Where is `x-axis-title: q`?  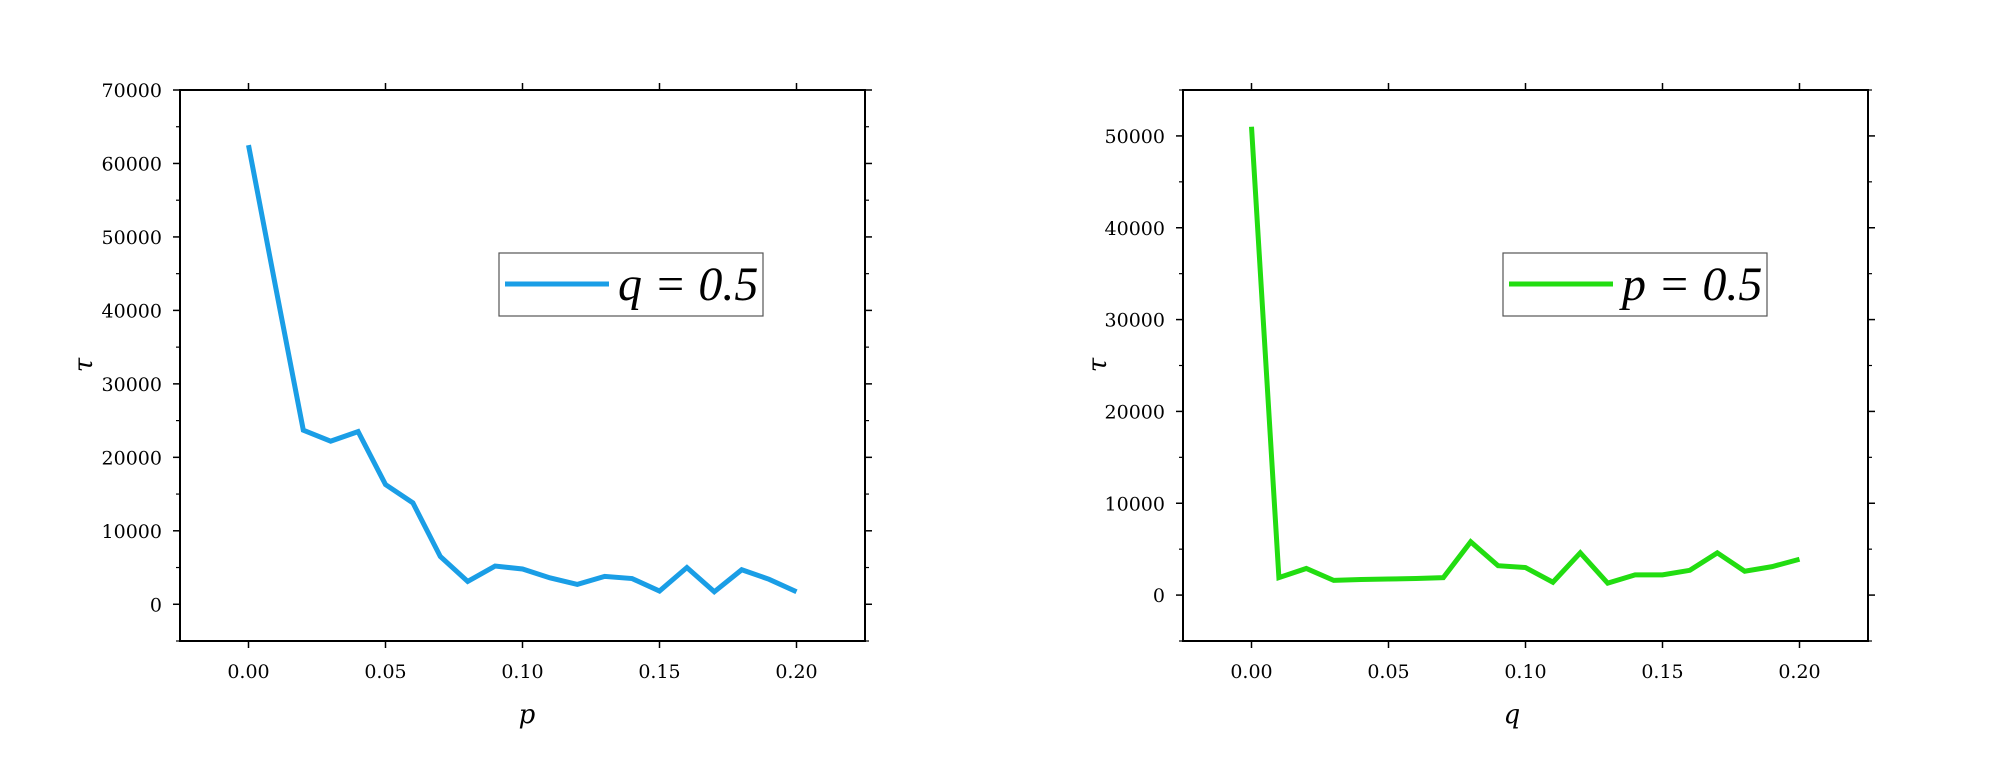
x-axis-title: q is located at coordinates (1512, 715).